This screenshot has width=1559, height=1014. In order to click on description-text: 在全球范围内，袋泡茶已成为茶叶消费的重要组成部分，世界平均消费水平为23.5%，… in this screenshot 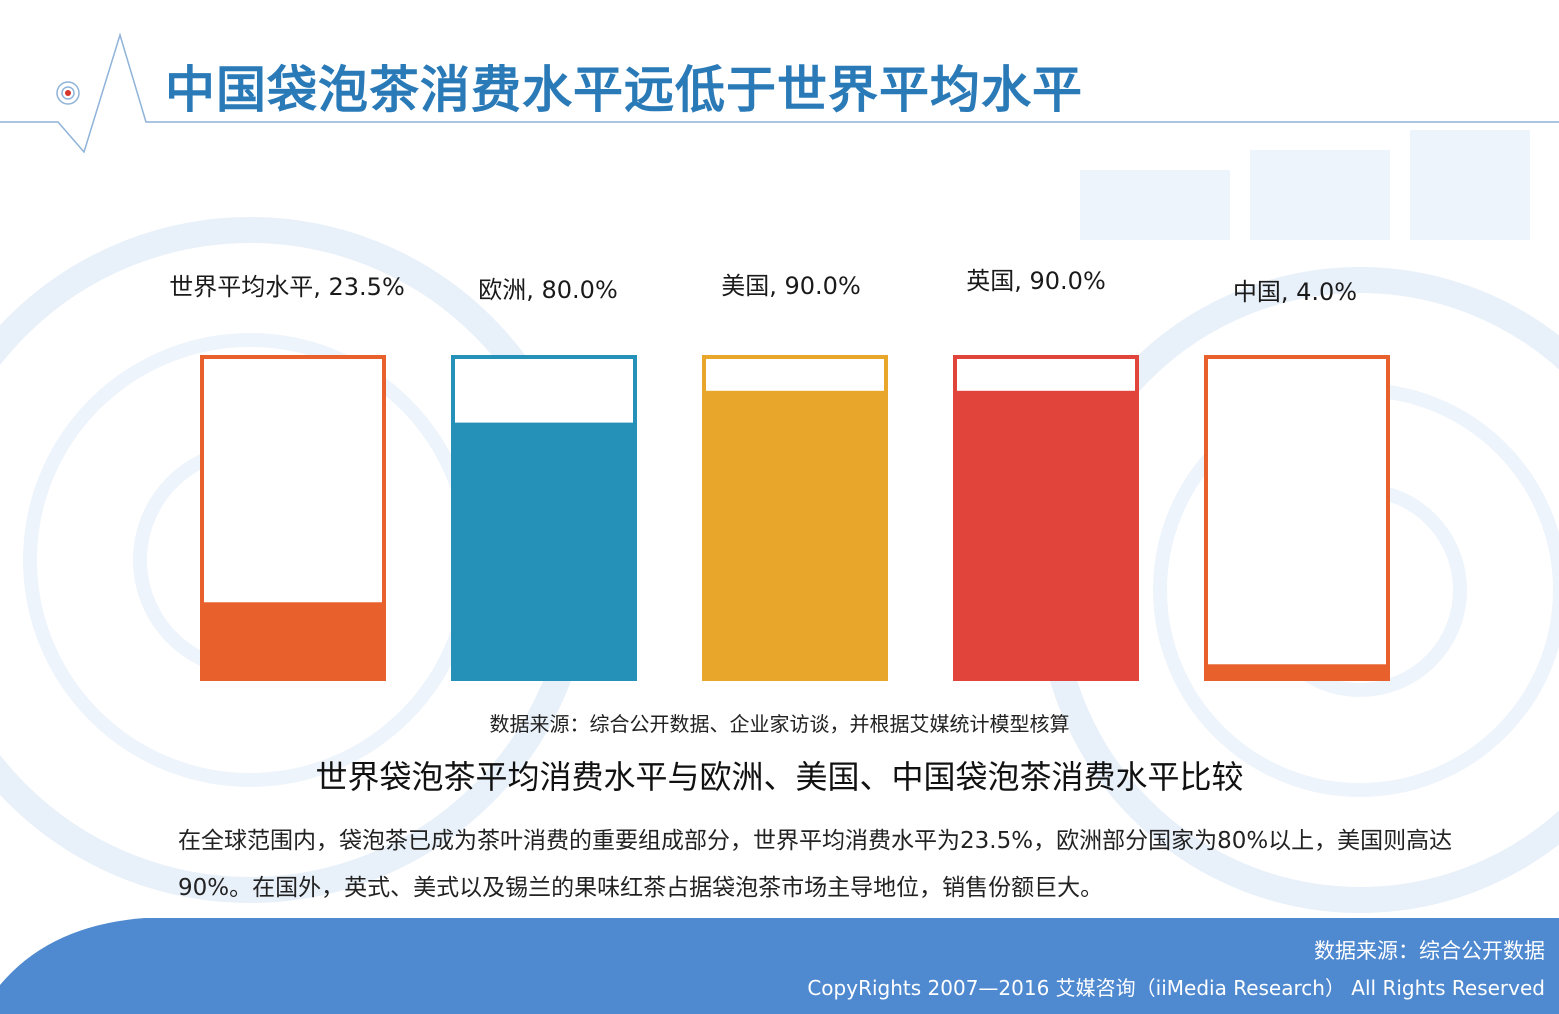, I will do `click(815, 864)`.